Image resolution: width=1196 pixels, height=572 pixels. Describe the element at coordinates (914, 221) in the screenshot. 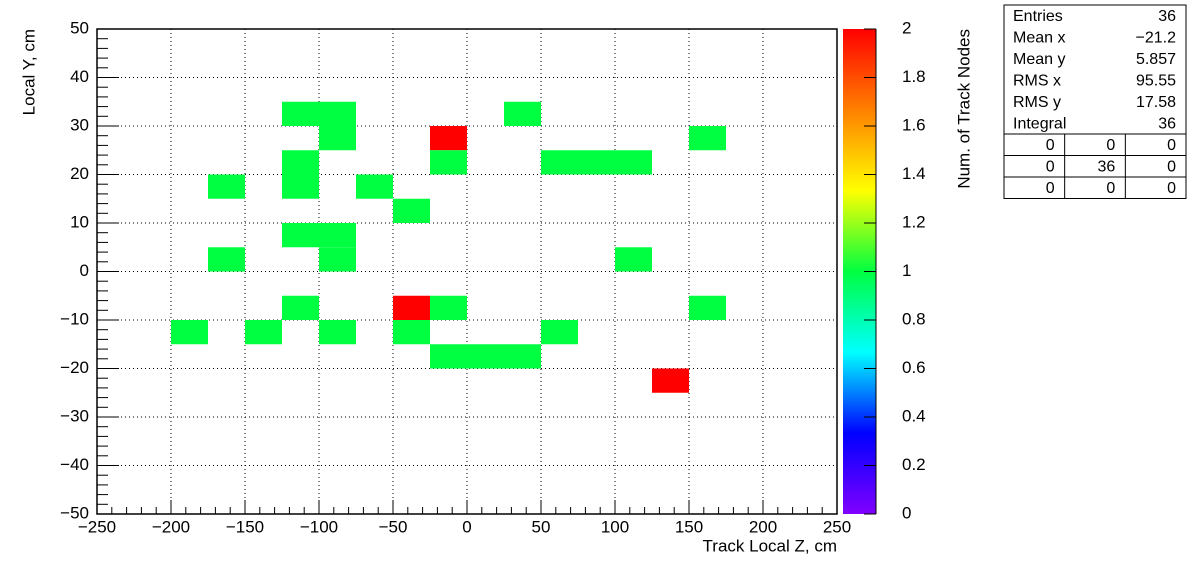

I see `z-tick-label: 1.2` at that location.